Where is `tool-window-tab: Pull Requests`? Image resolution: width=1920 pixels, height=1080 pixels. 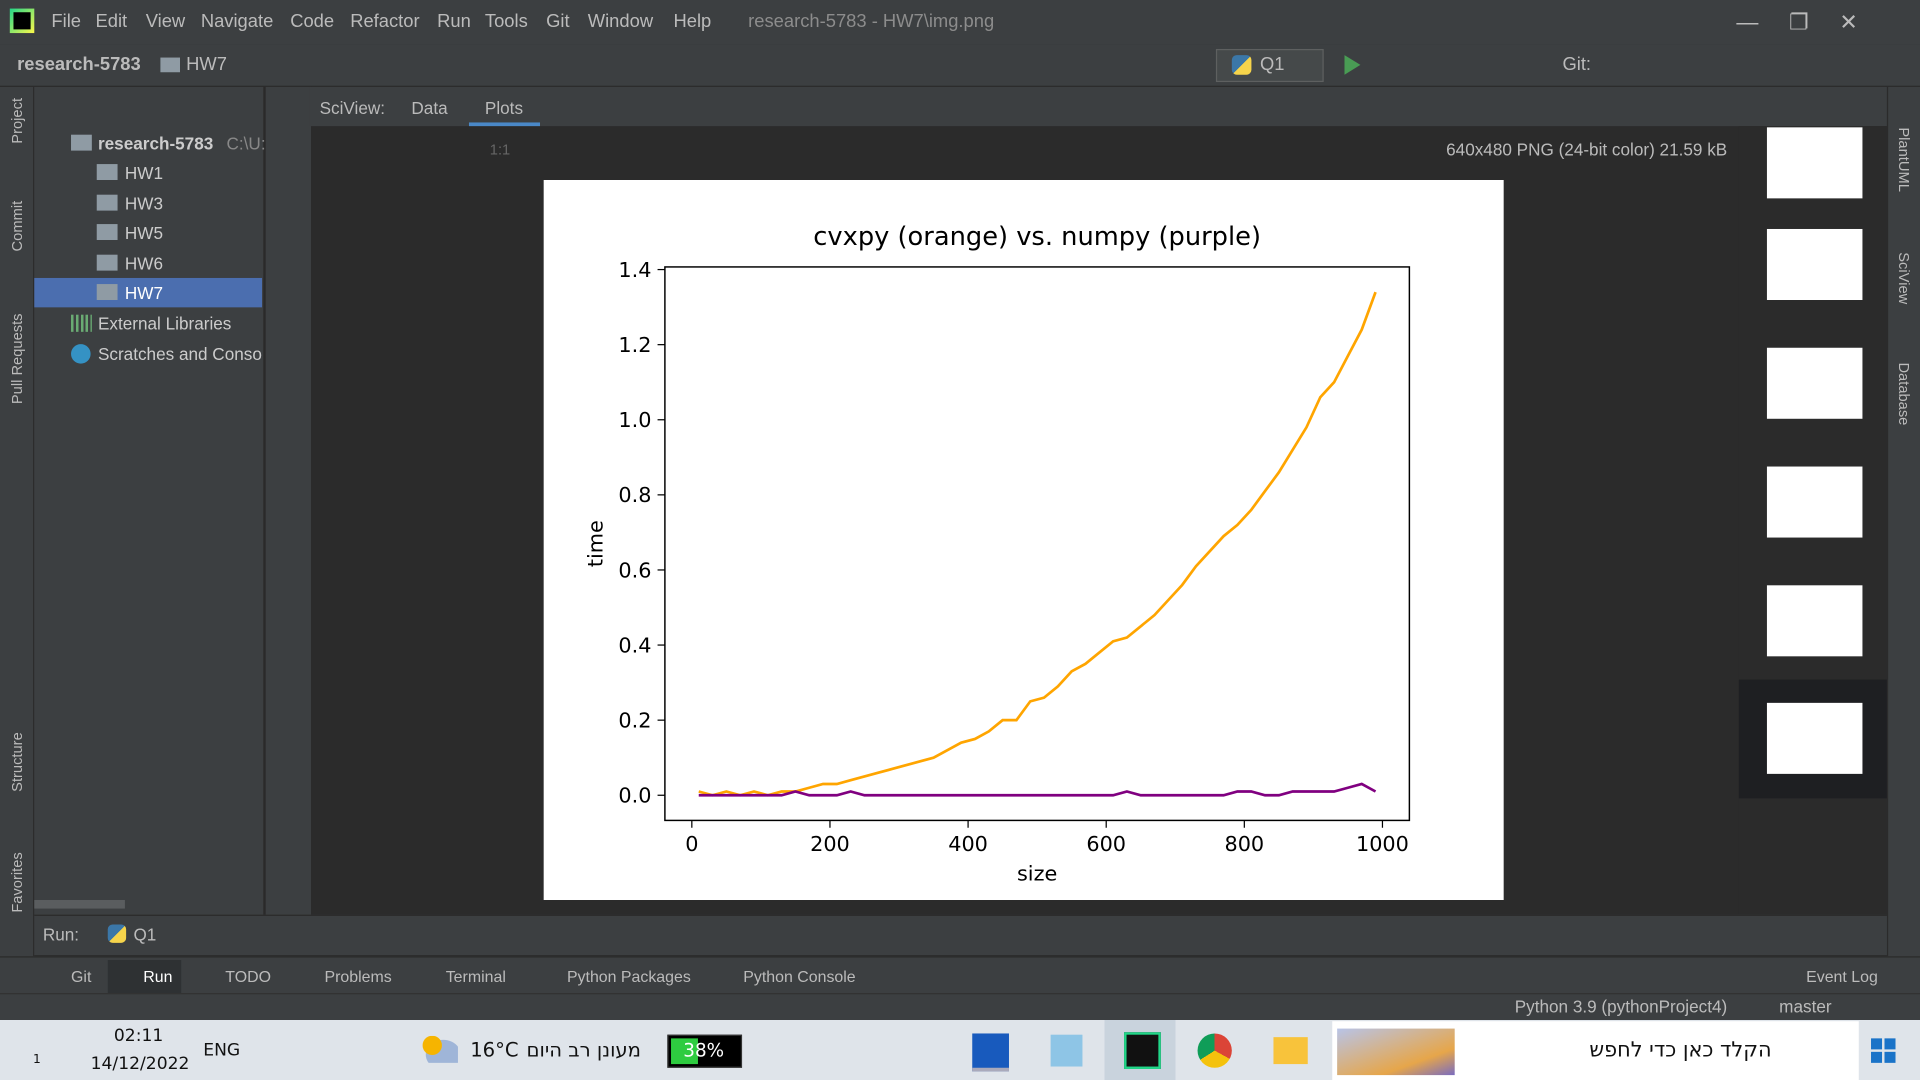 tool-window-tab: Pull Requests is located at coordinates (17, 359).